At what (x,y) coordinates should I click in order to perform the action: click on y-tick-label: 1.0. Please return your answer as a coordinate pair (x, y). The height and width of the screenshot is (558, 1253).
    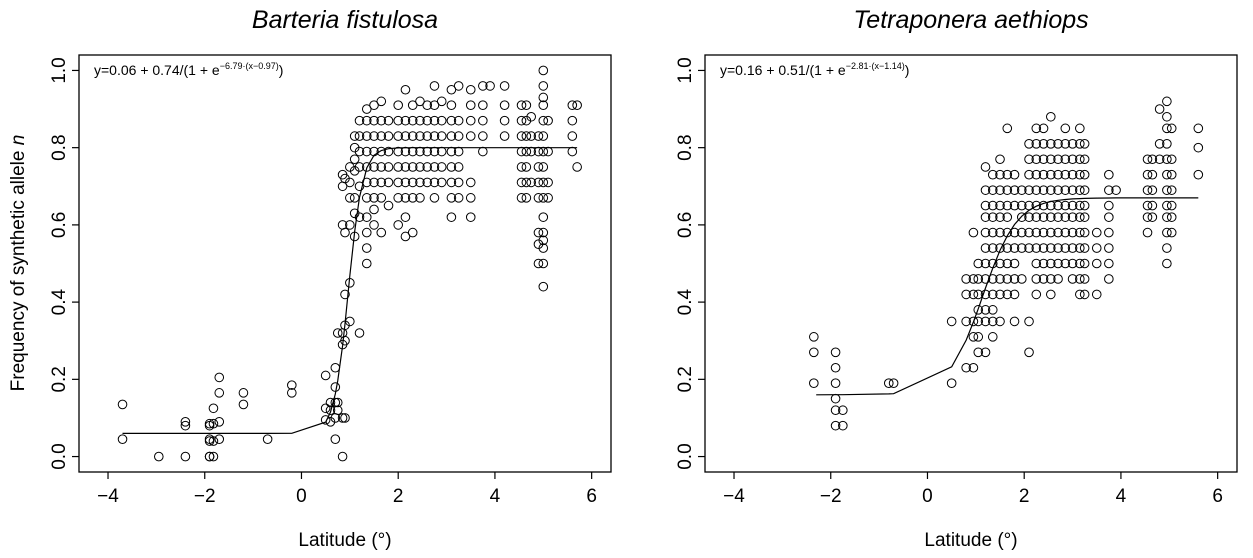
    Looking at the image, I should click on (685, 70).